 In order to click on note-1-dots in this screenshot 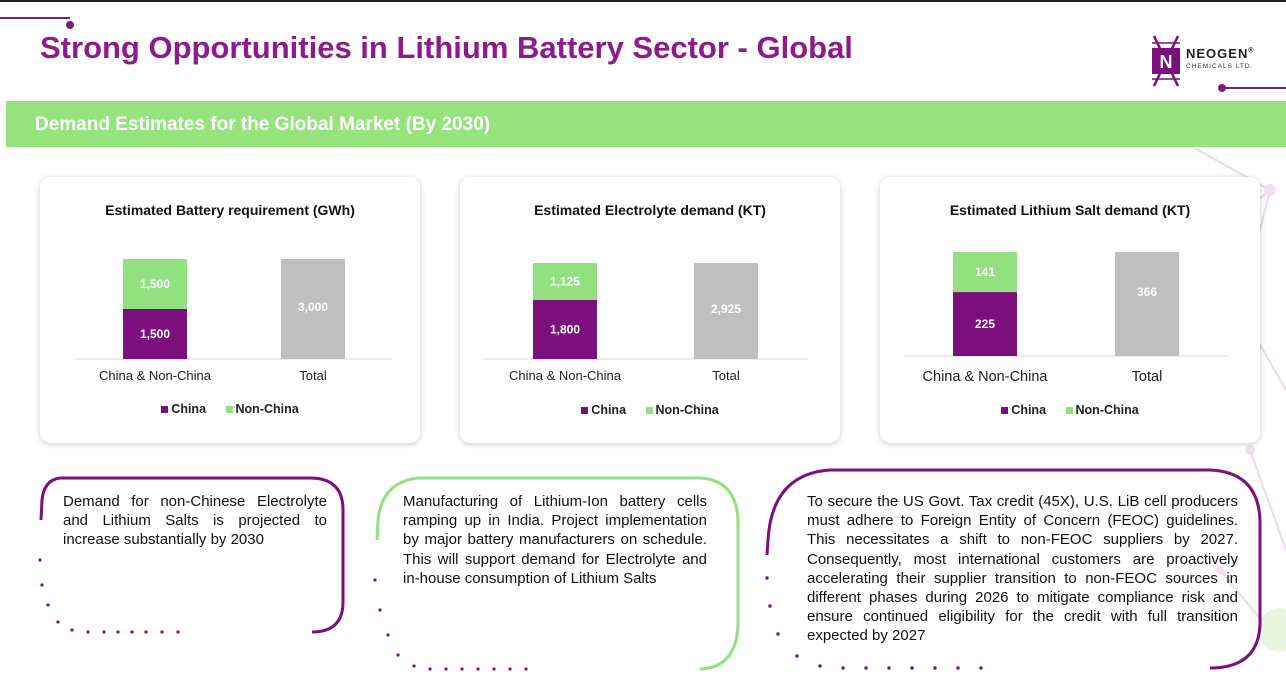, I will do `click(109, 596)`.